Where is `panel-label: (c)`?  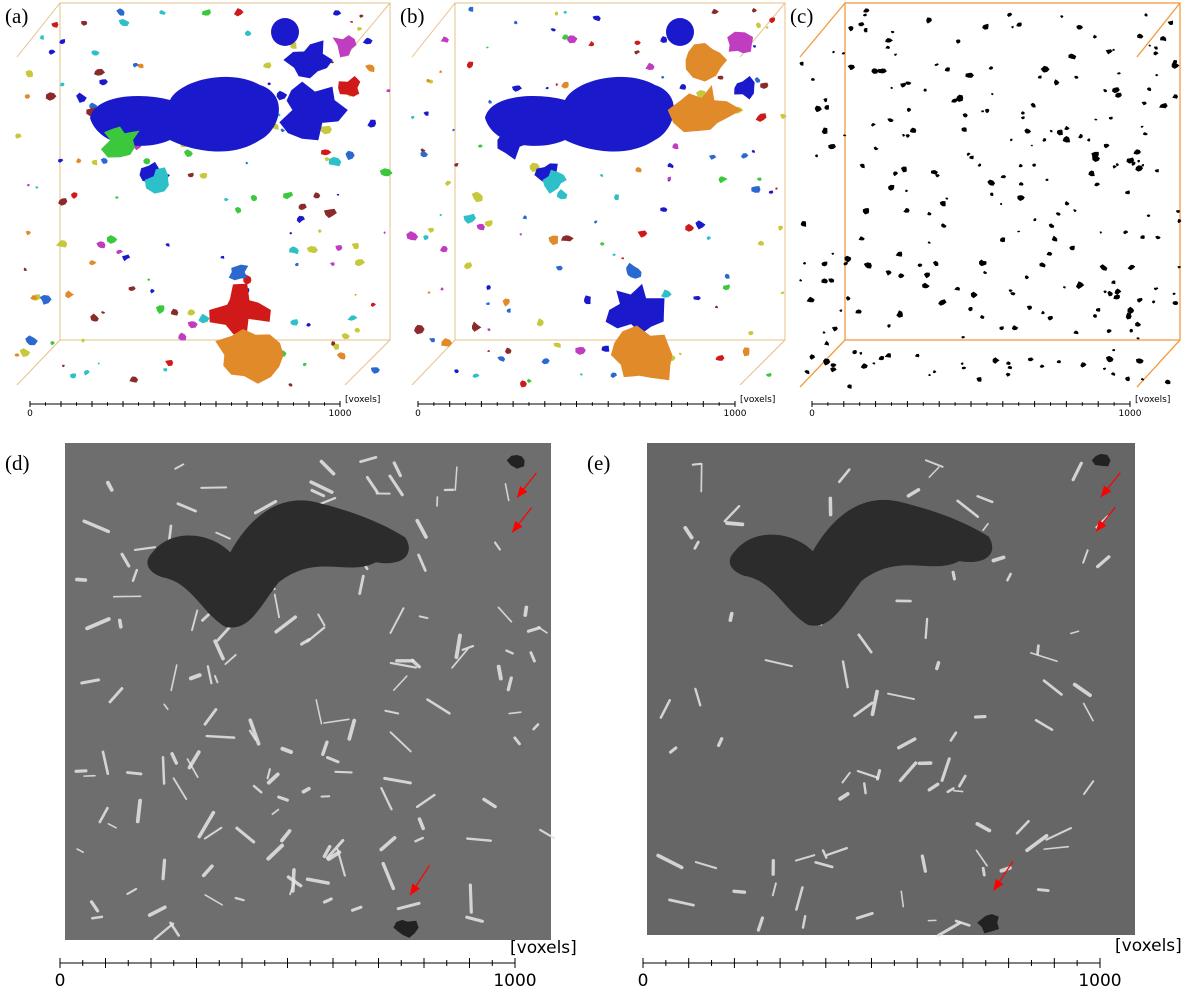 panel-label: (c) is located at coordinates (801, 16).